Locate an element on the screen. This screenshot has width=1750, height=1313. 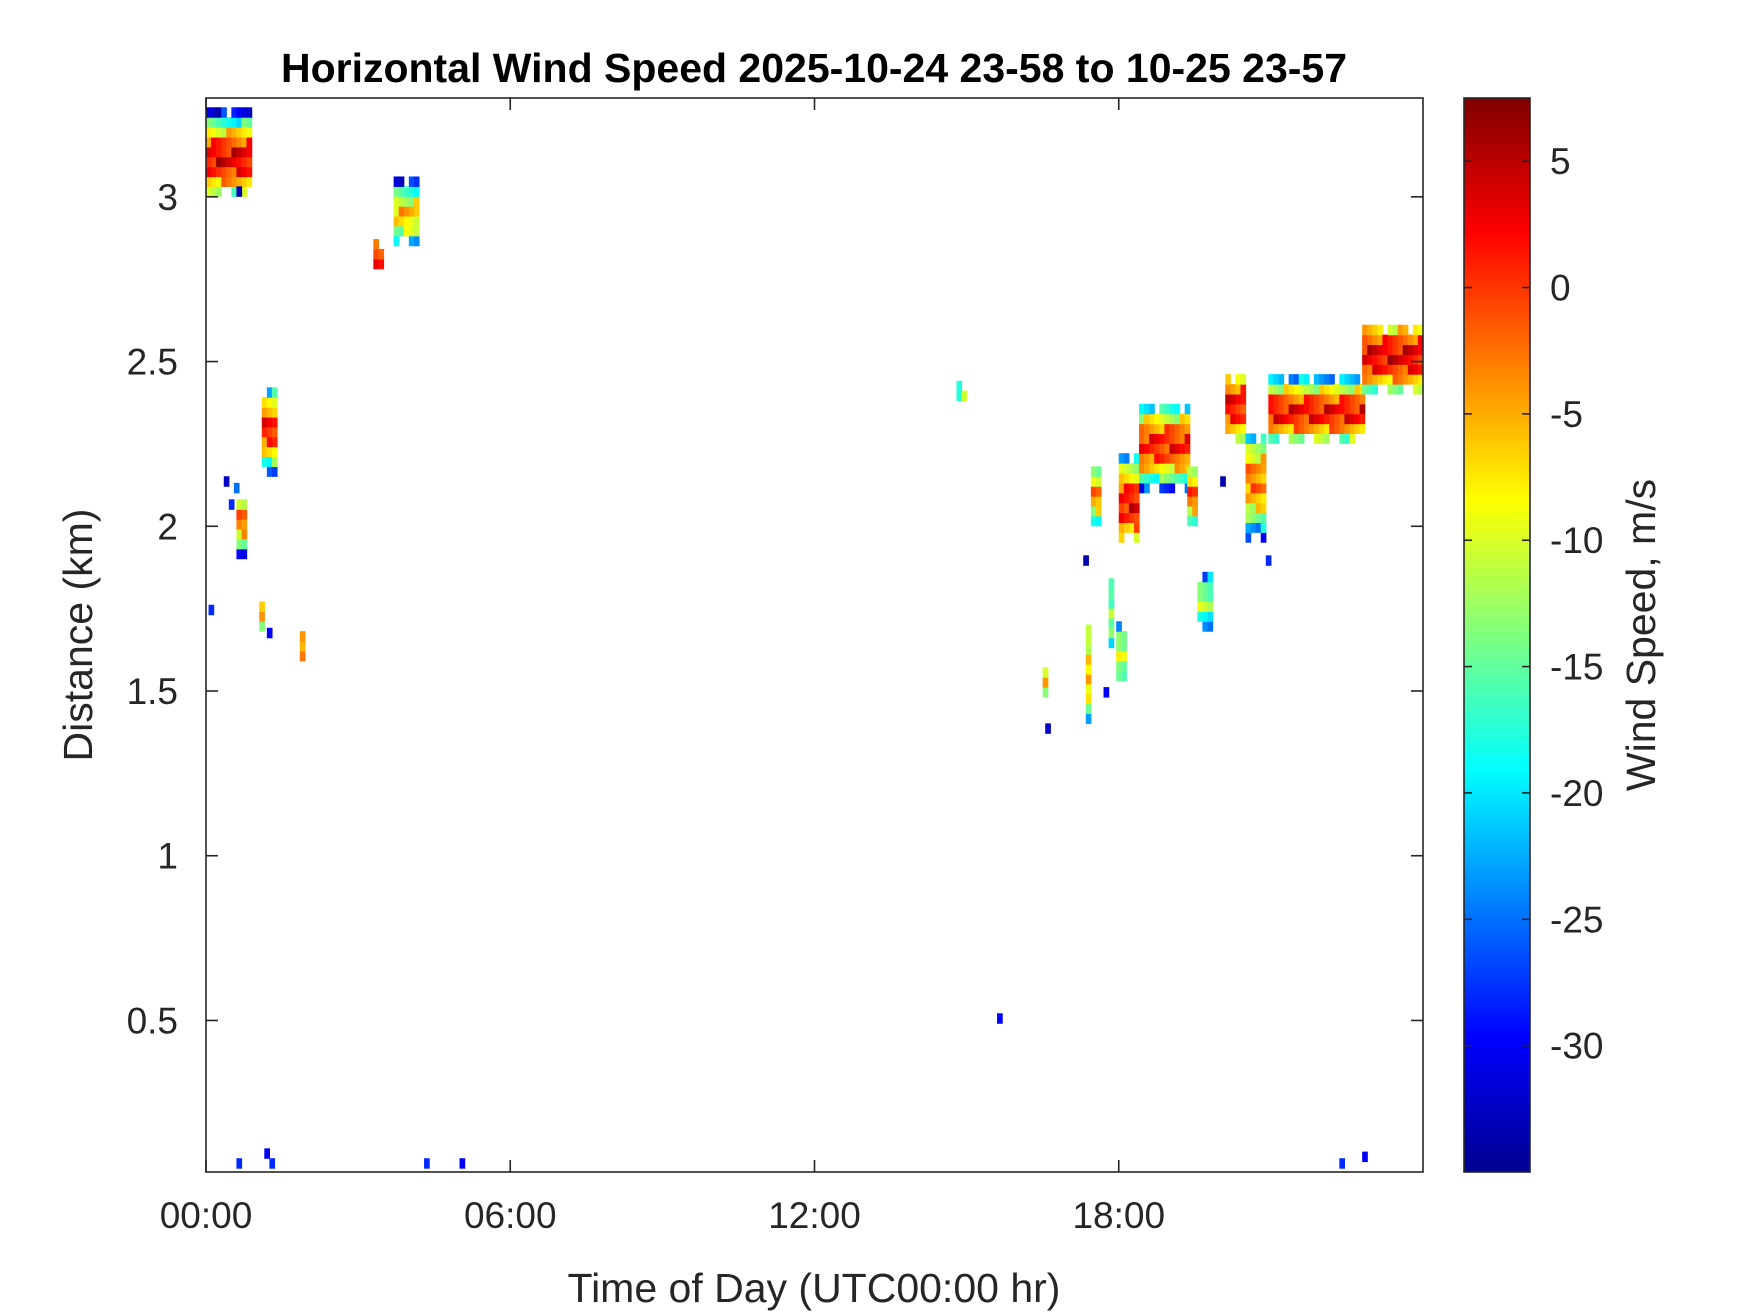
x-tick-label: 12:00 is located at coordinates (814, 1215).